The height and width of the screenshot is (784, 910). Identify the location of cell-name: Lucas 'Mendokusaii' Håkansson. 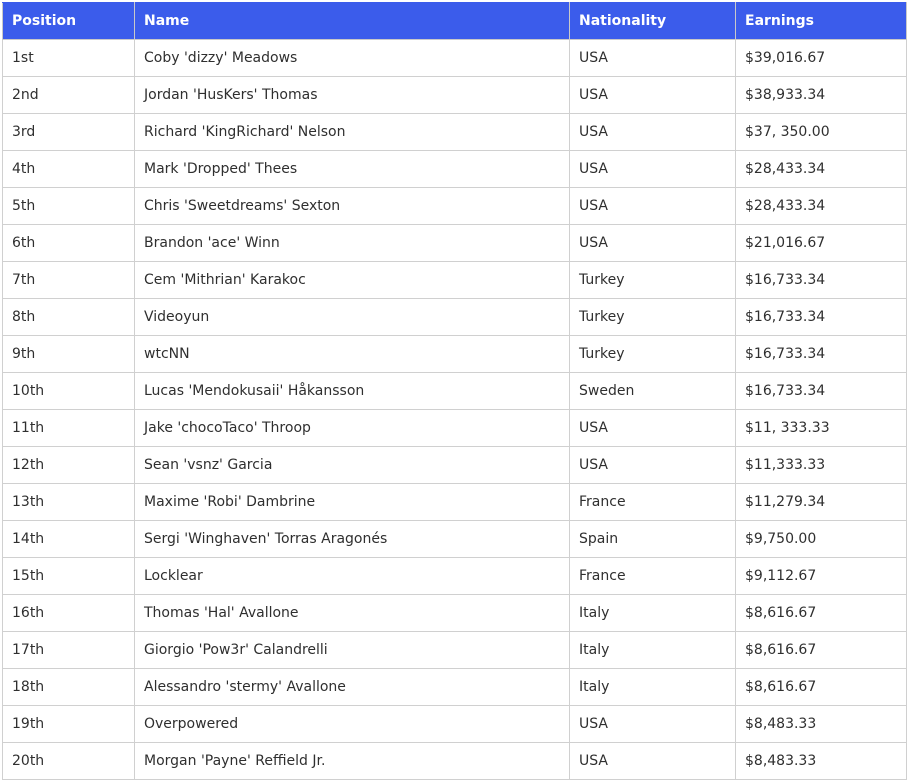
(352, 391).